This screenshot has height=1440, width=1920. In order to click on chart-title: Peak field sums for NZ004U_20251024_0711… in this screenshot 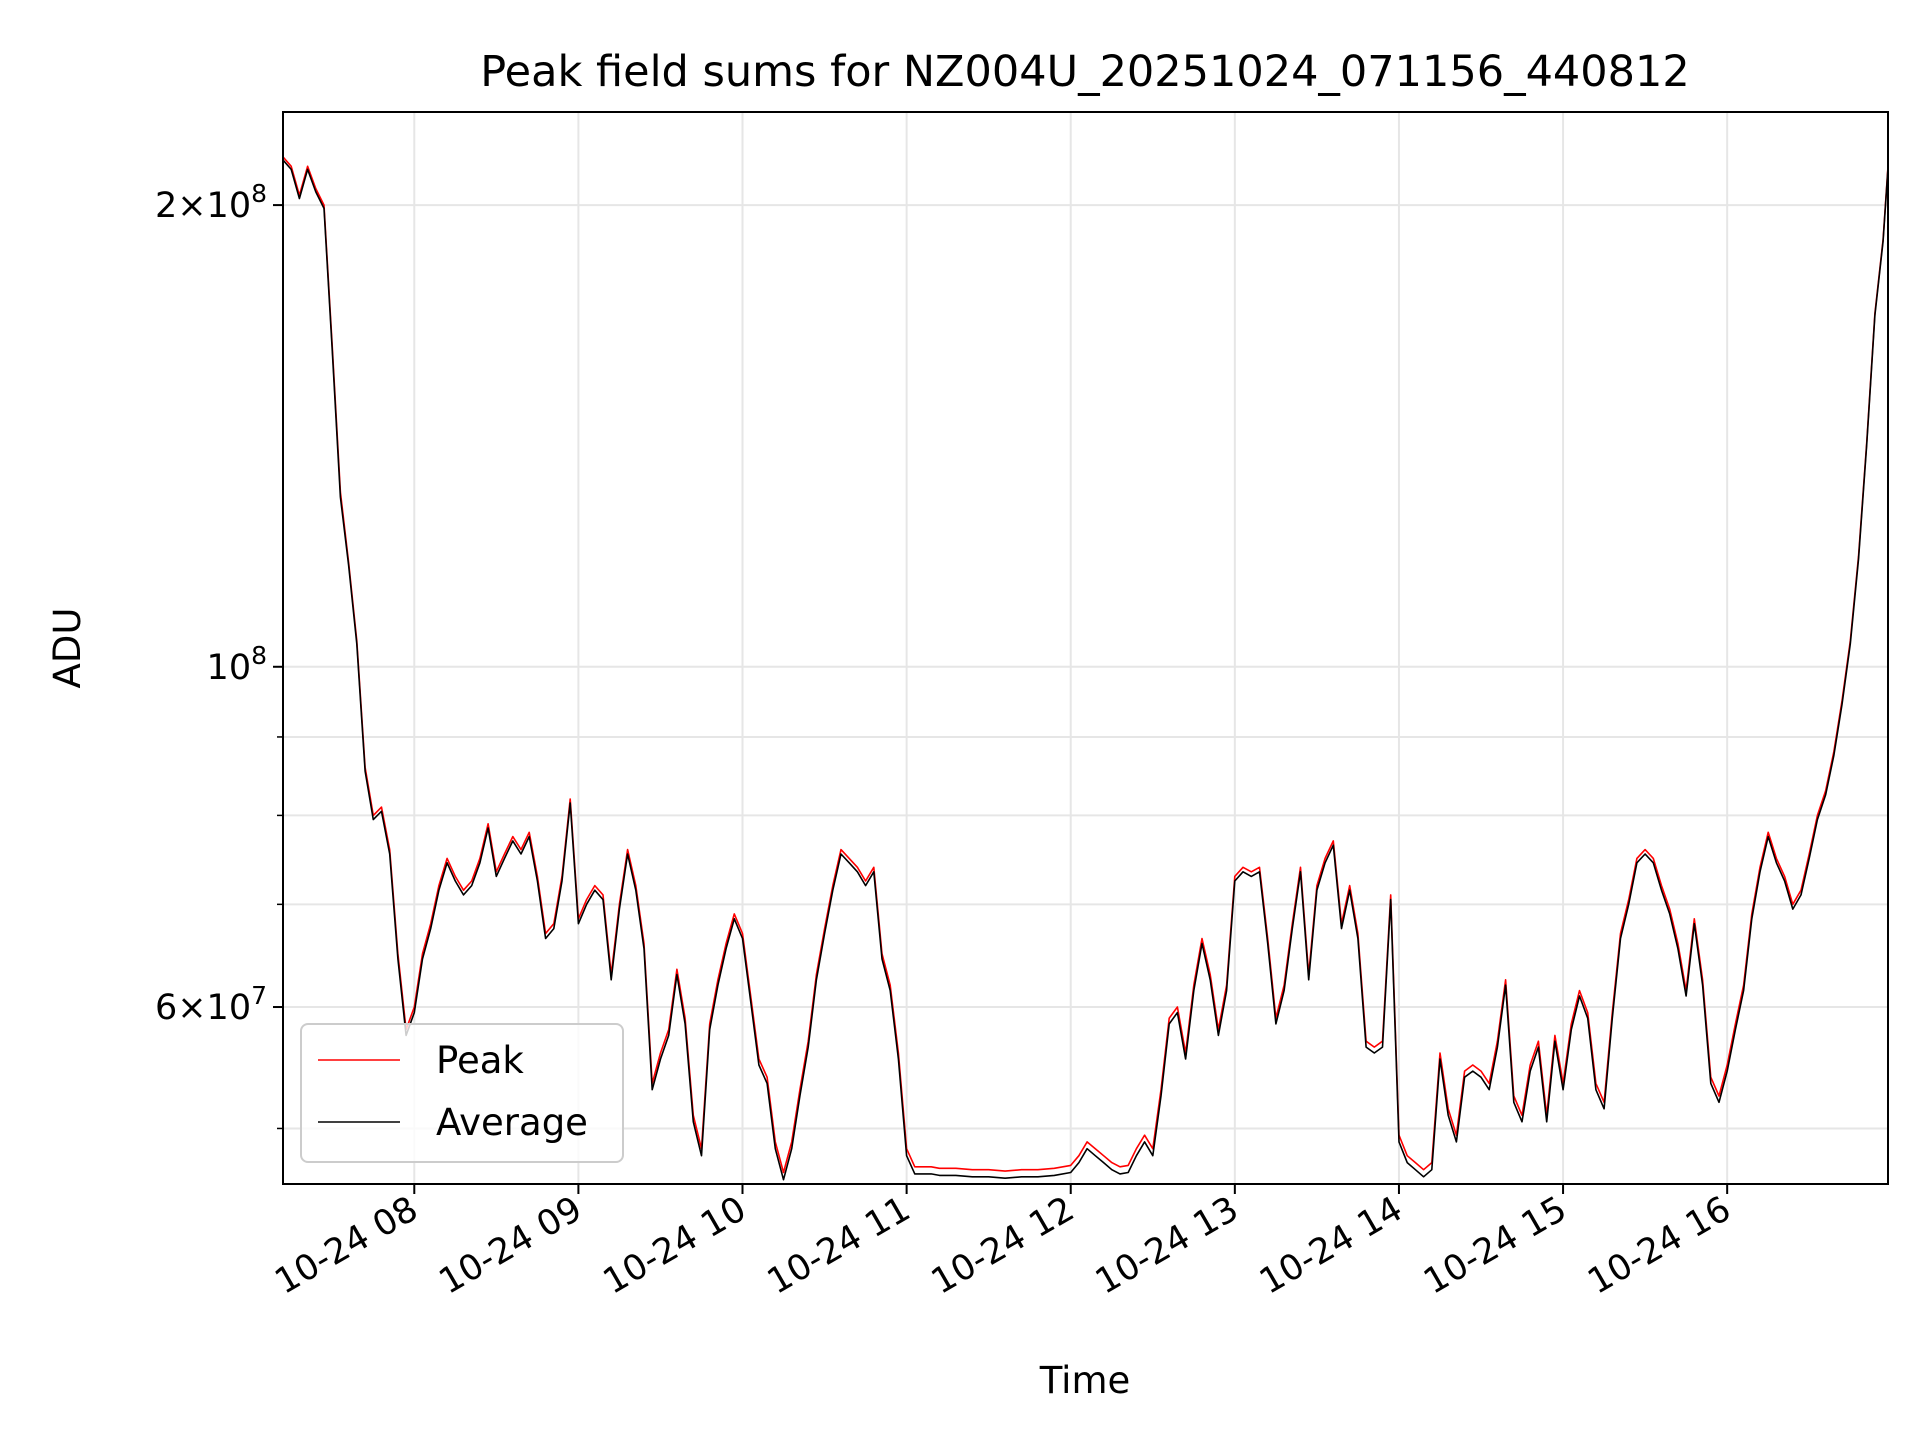, I will do `click(1084, 72)`.